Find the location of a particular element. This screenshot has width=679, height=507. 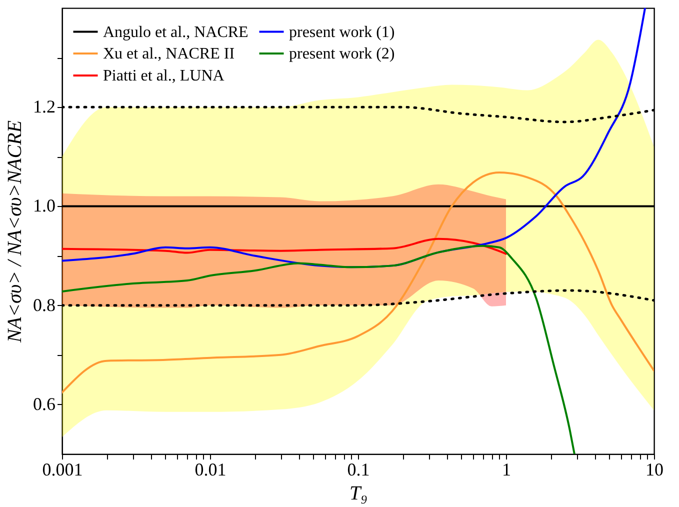

x-tick-label: 0.01 is located at coordinates (210, 470).